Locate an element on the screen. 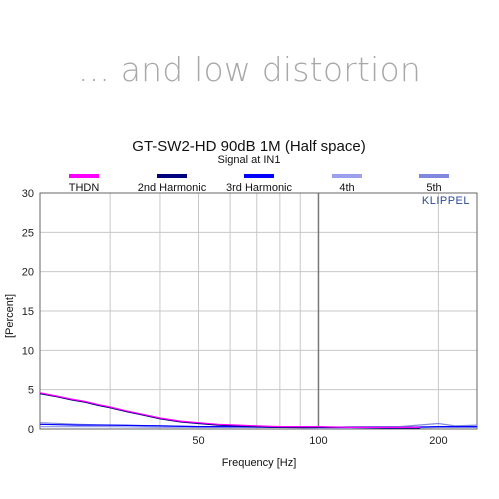  chart-legend: THDN 2nd Harmonic 3rd Harmonic 4th 5th is located at coordinates (259, 184).